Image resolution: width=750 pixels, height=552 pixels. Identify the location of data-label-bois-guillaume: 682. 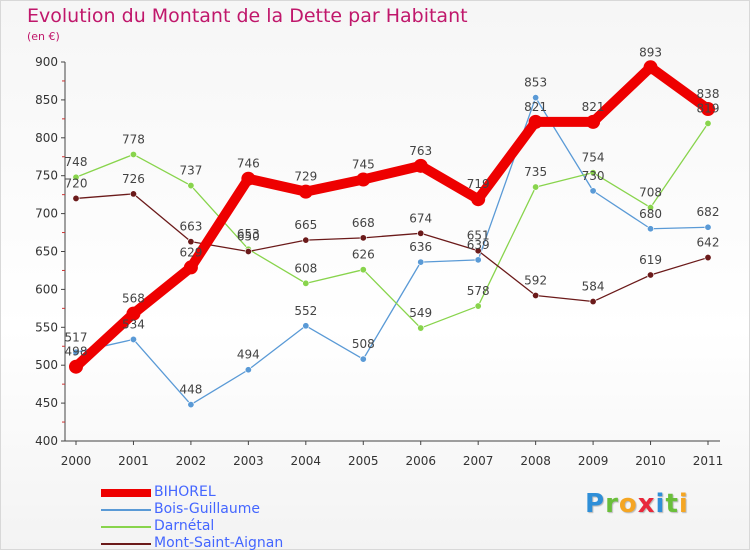
(708, 212).